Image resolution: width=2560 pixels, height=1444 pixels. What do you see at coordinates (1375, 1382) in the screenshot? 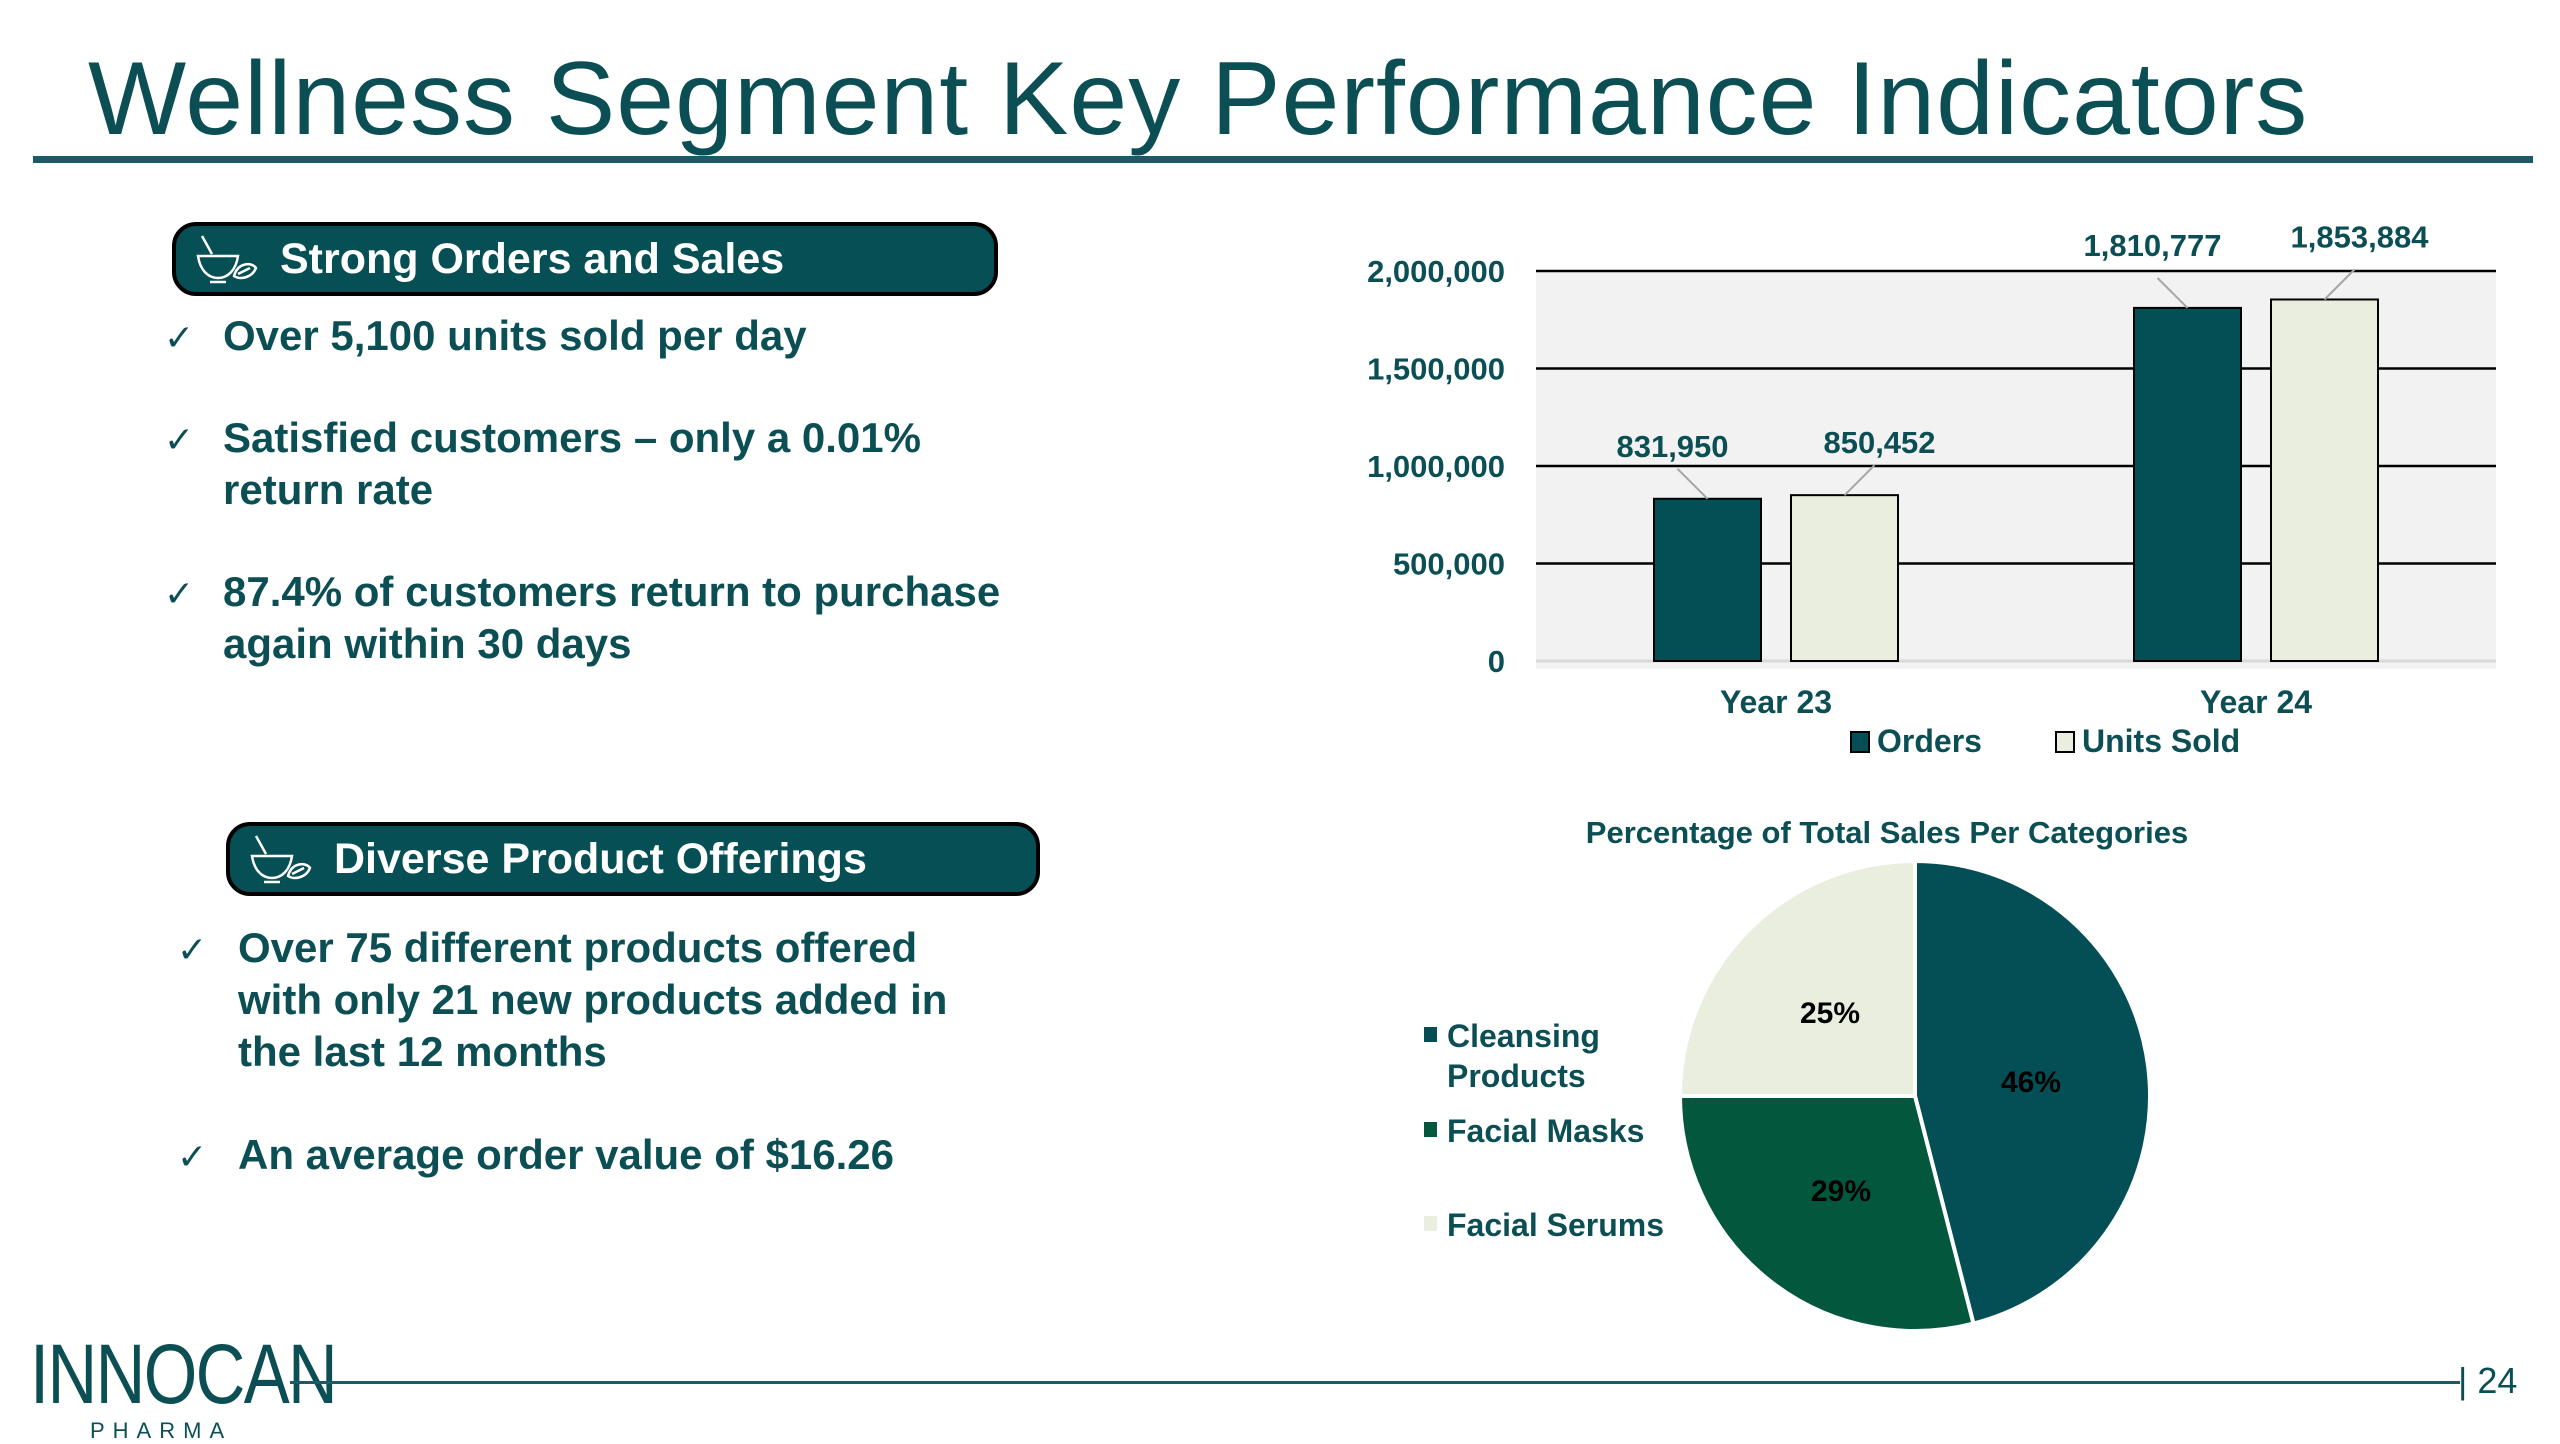
I see `footer-divider` at bounding box center [1375, 1382].